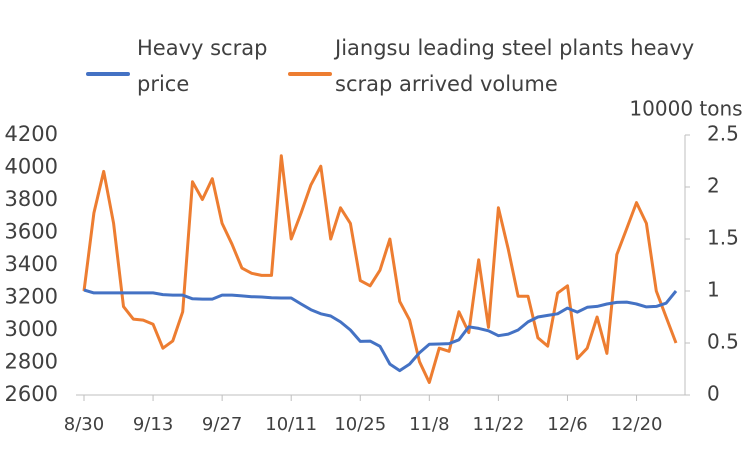 The height and width of the screenshot is (453, 747). Describe the element at coordinates (31, 199) in the screenshot. I see `y-tick-label: 3800` at that location.